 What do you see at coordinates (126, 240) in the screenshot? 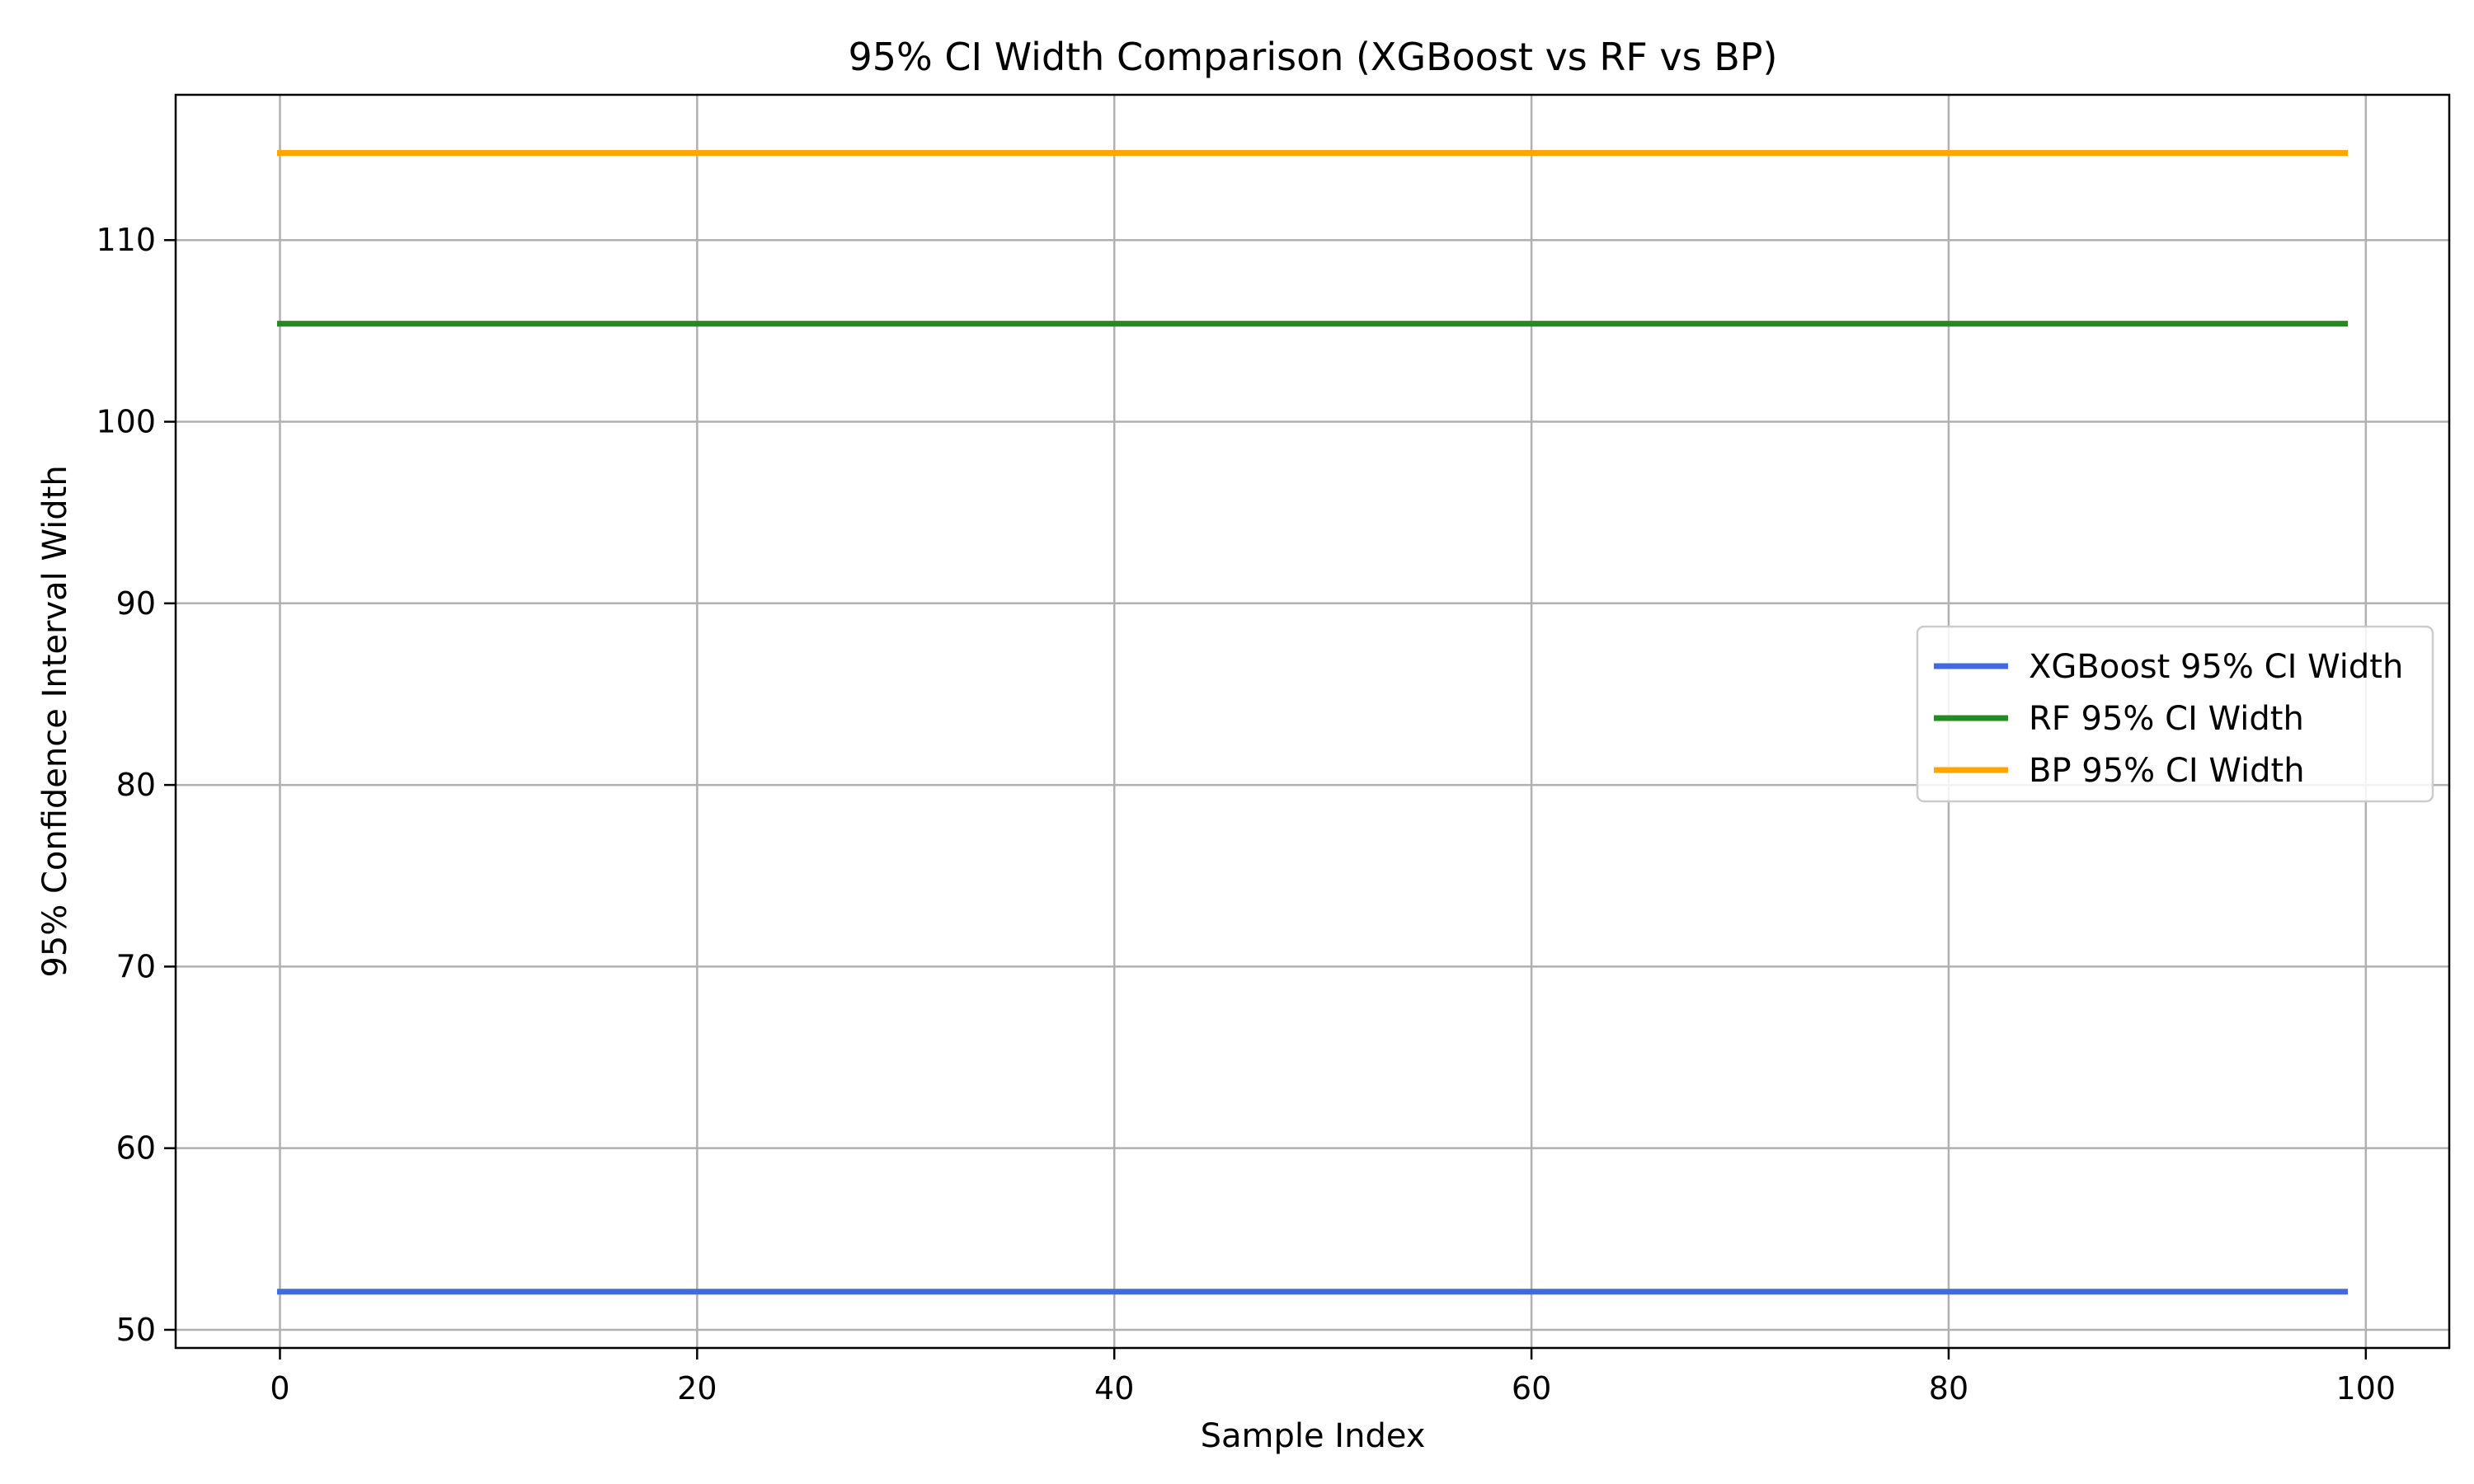
I see `y-tick-label: 110` at bounding box center [126, 240].